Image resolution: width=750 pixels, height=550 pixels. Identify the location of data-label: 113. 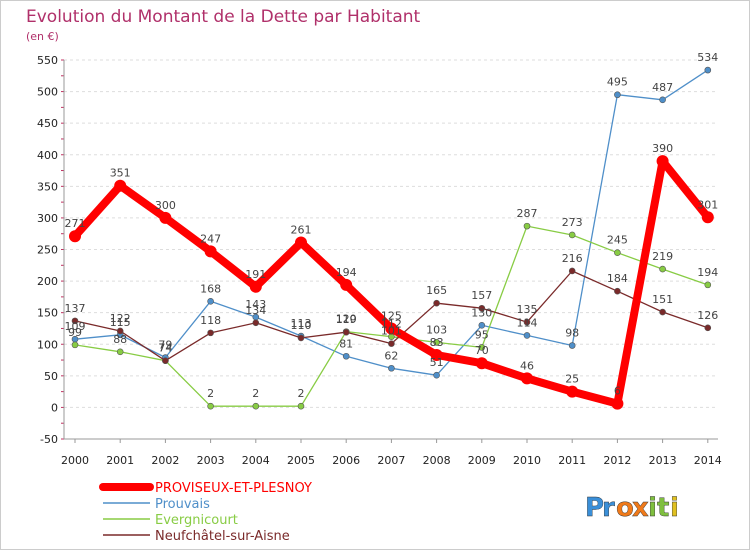
(301, 323).